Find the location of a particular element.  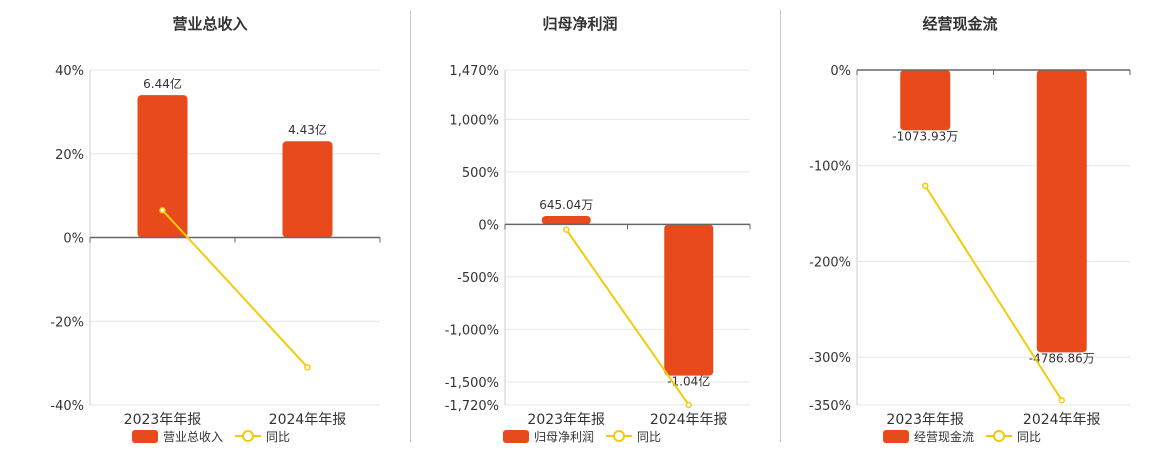

y-tick-label: 1,000% is located at coordinates (474, 120).